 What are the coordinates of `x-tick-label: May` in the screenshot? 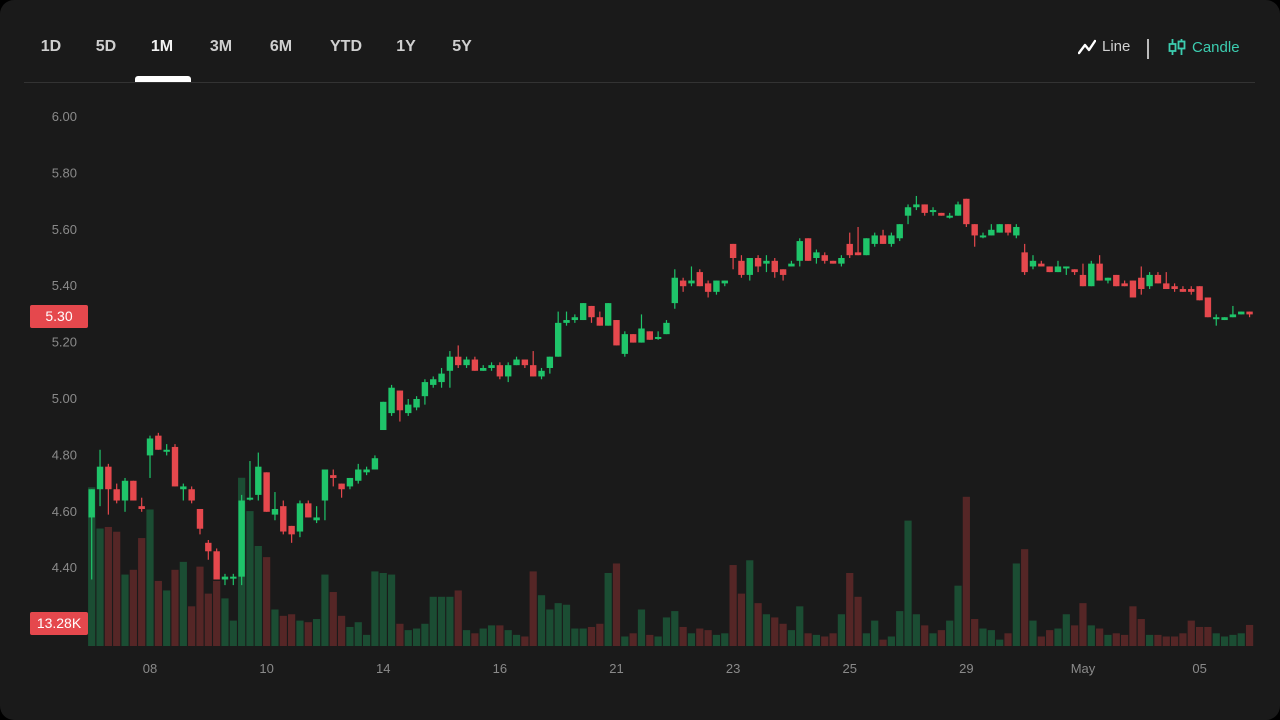 It's located at (1083, 668).